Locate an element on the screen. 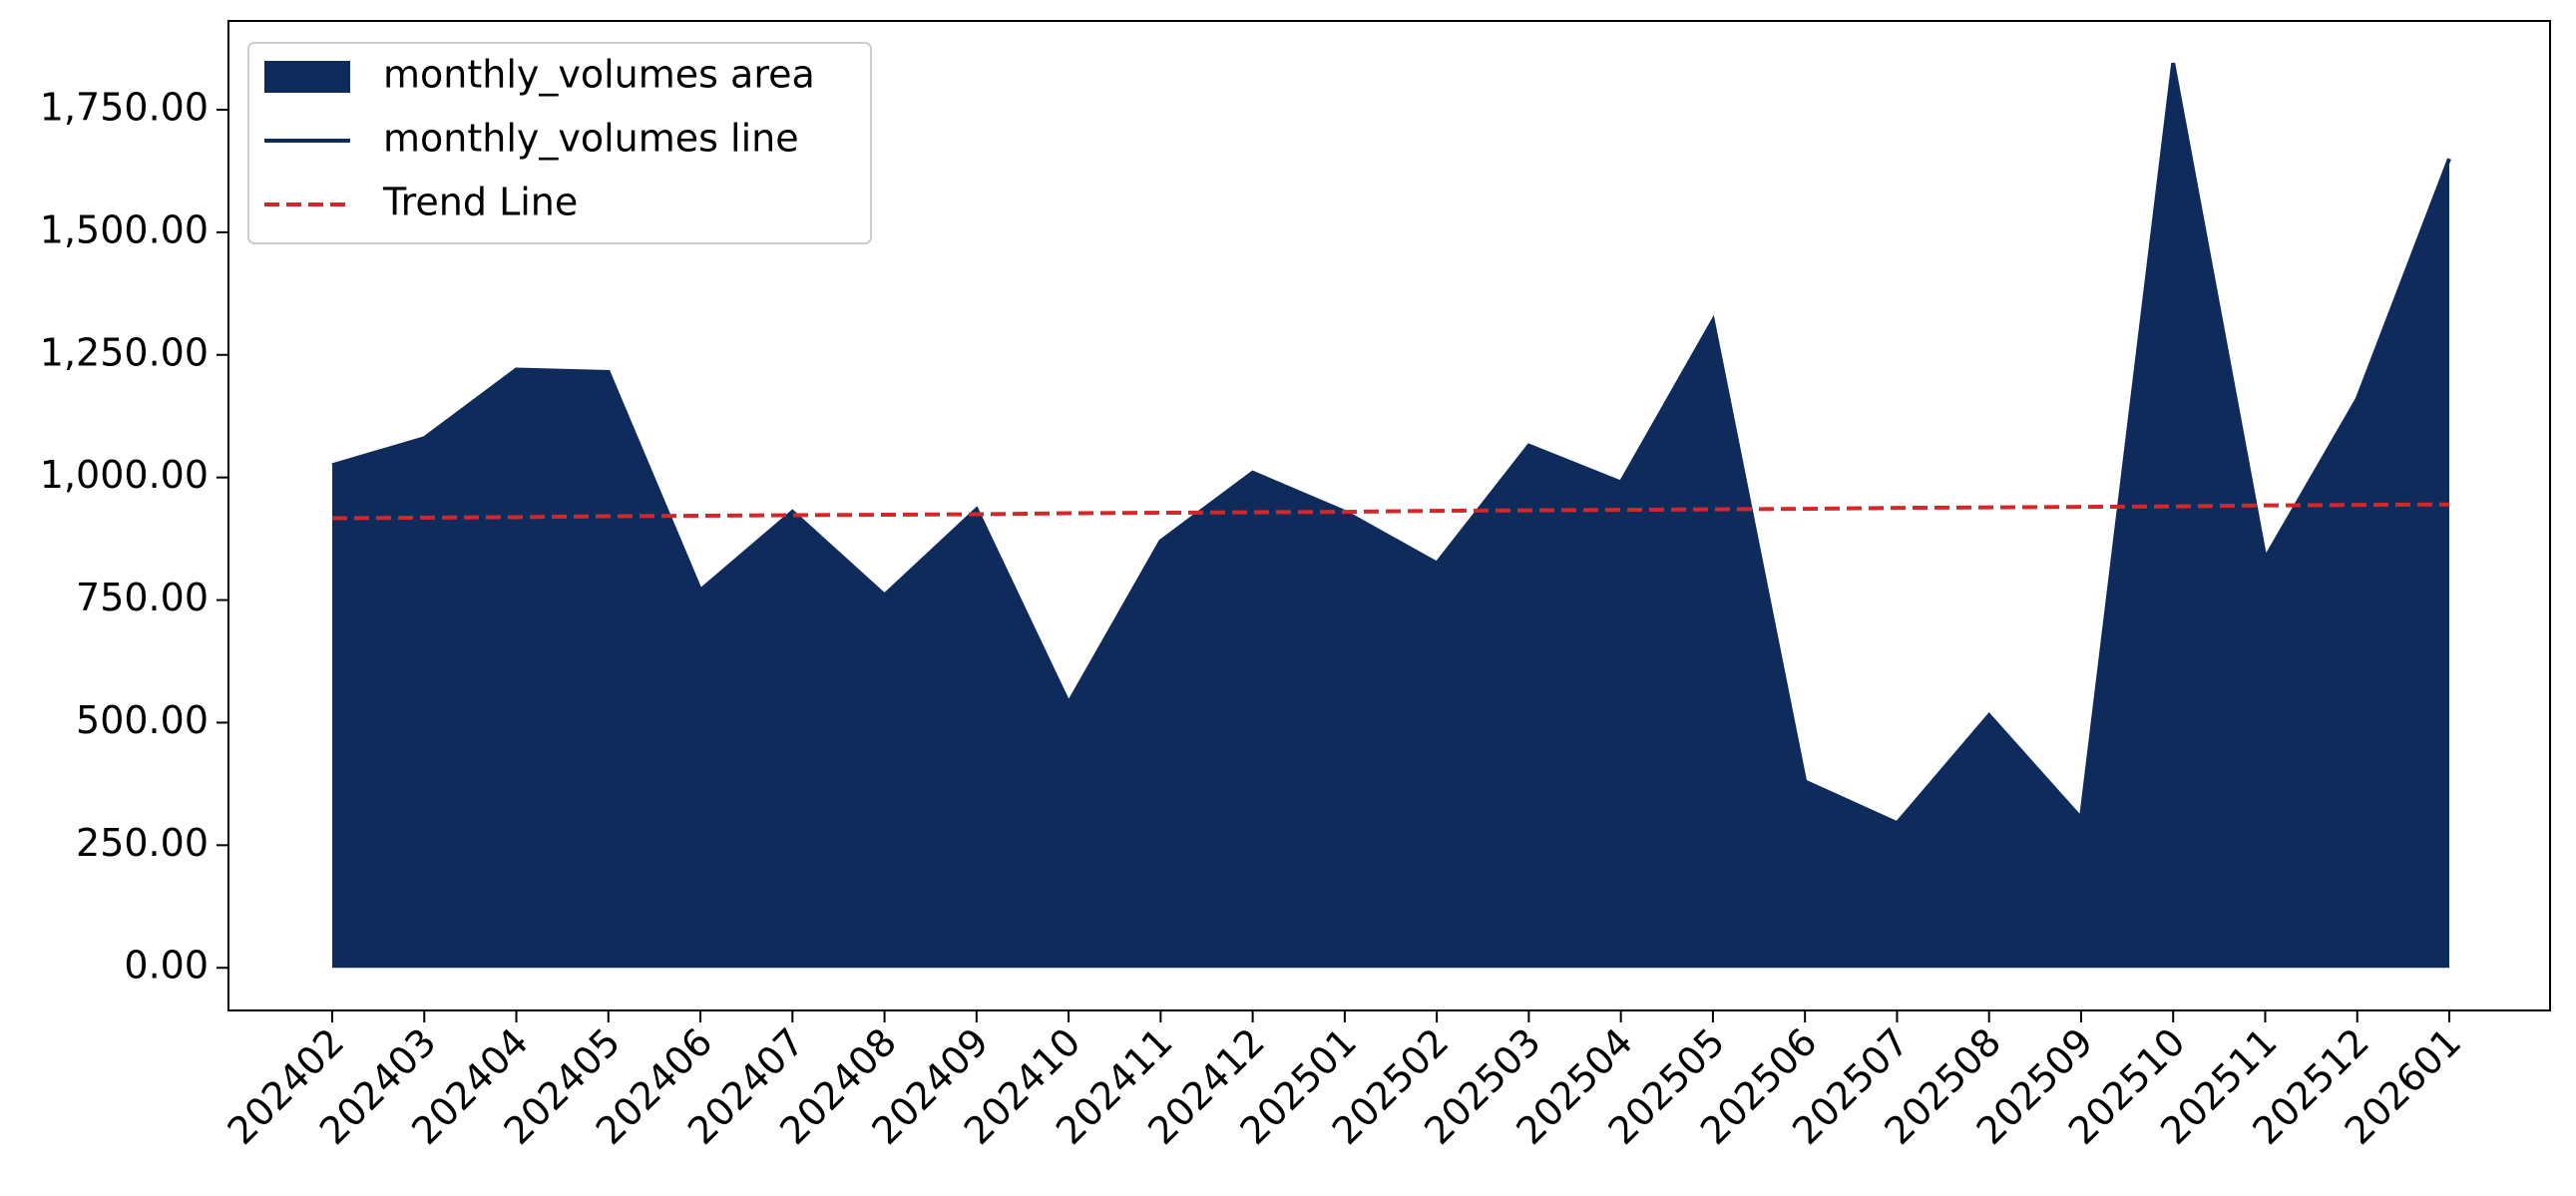 The image size is (2576, 1196). y-tick-label: 1,250.00 is located at coordinates (124, 352).